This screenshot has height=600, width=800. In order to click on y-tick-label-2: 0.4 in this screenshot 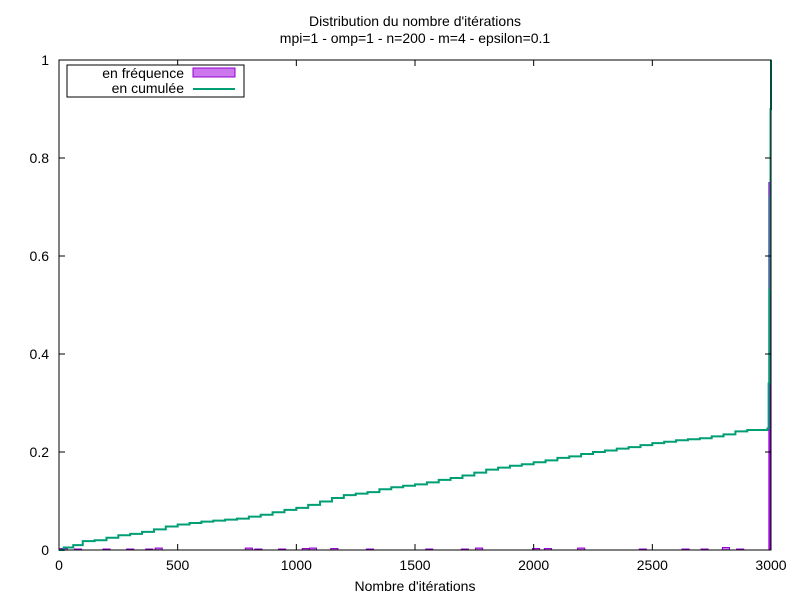, I will do `click(40, 354)`.